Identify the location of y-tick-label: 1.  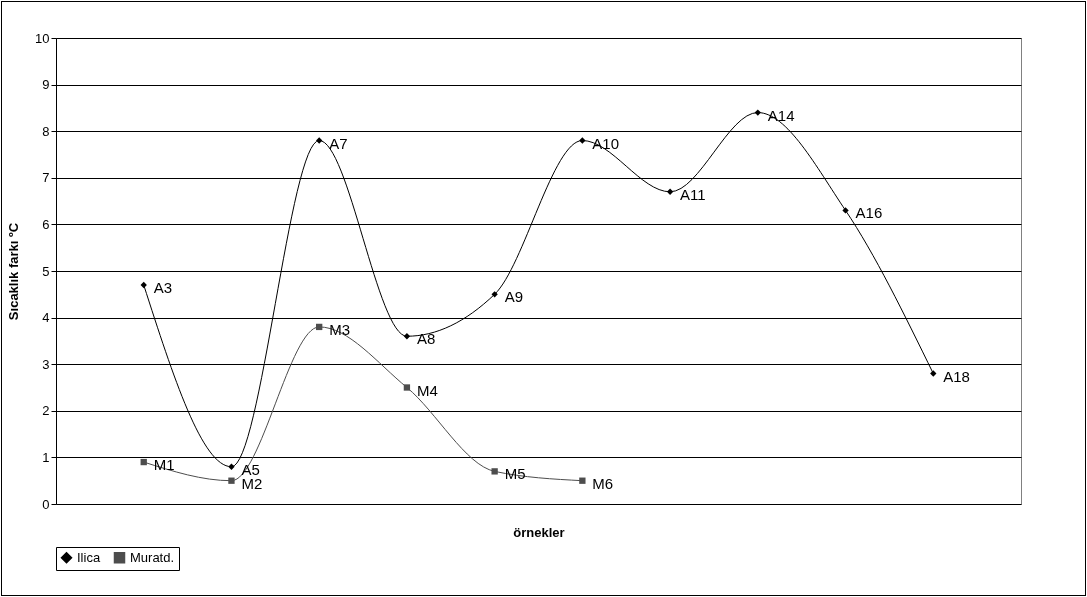
(46, 457).